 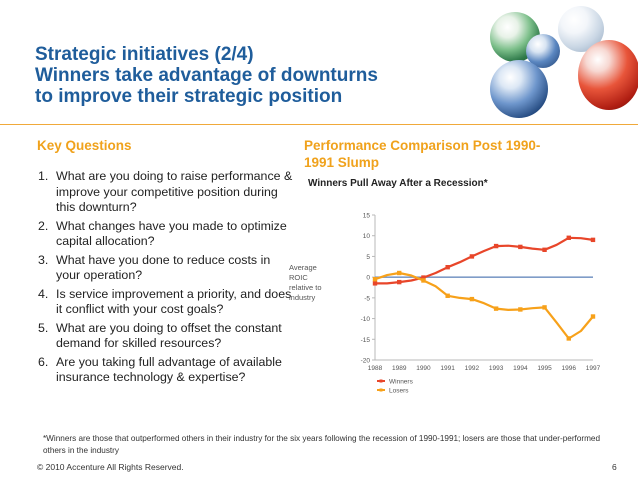 What do you see at coordinates (569, 368) in the screenshot?
I see `x-tick-label: 1996` at bounding box center [569, 368].